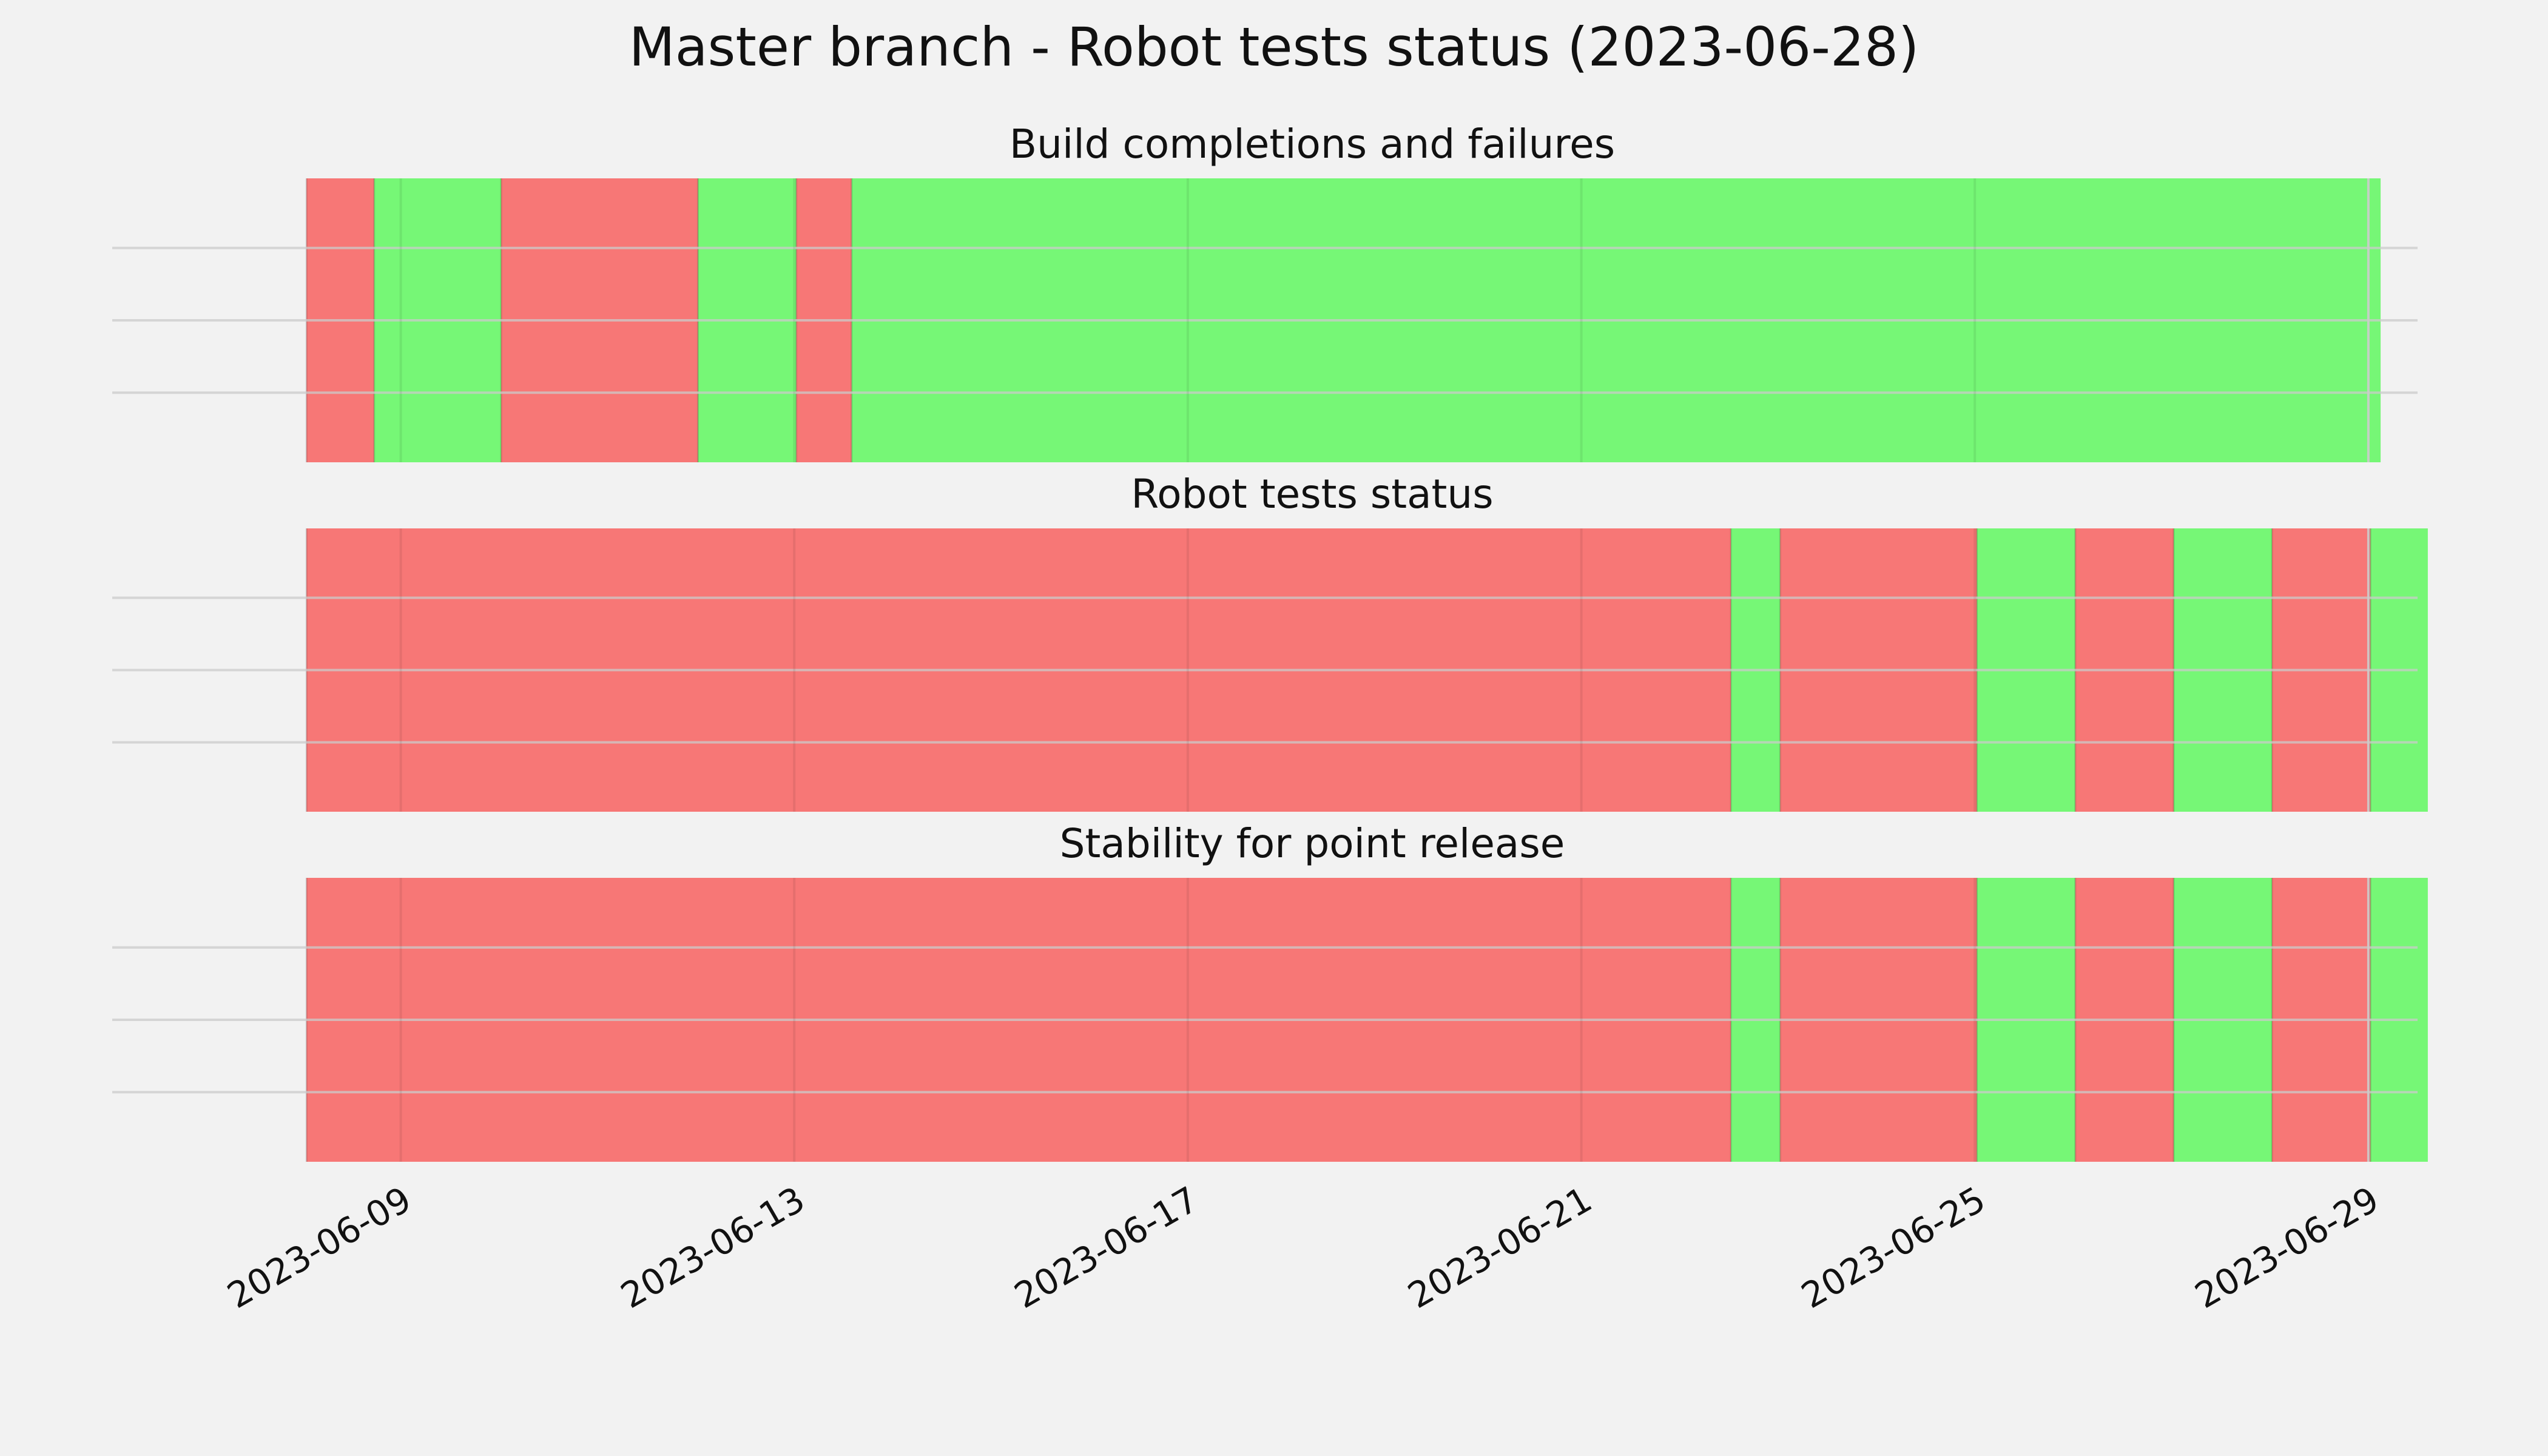 This screenshot has width=2548, height=1456. Describe the element at coordinates (1106, 1247) in the screenshot. I see `x-tick-label: 2023-06-17` at that location.